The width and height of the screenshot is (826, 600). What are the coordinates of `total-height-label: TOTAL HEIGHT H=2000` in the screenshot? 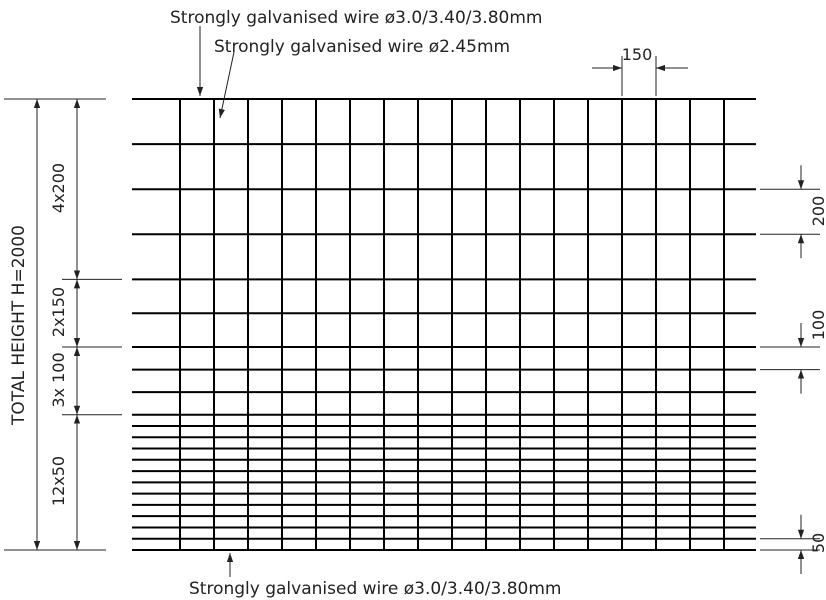 It's located at (19, 325).